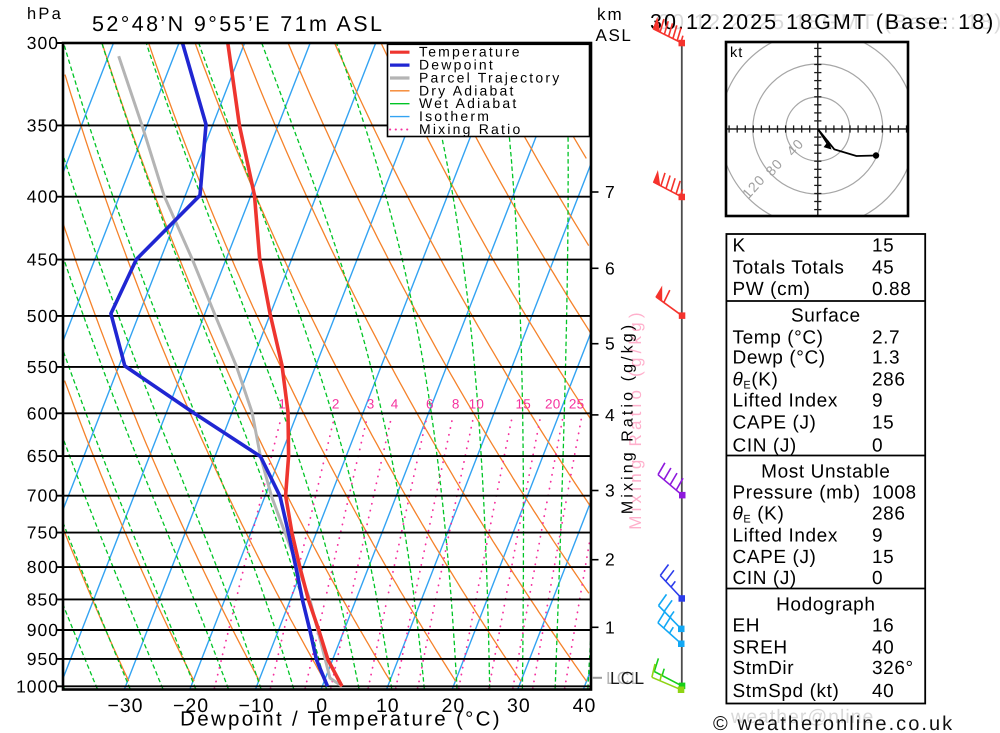  Describe the element at coordinates (468, 103) in the screenshot. I see `svg-text: Wet Adiabat` at that location.